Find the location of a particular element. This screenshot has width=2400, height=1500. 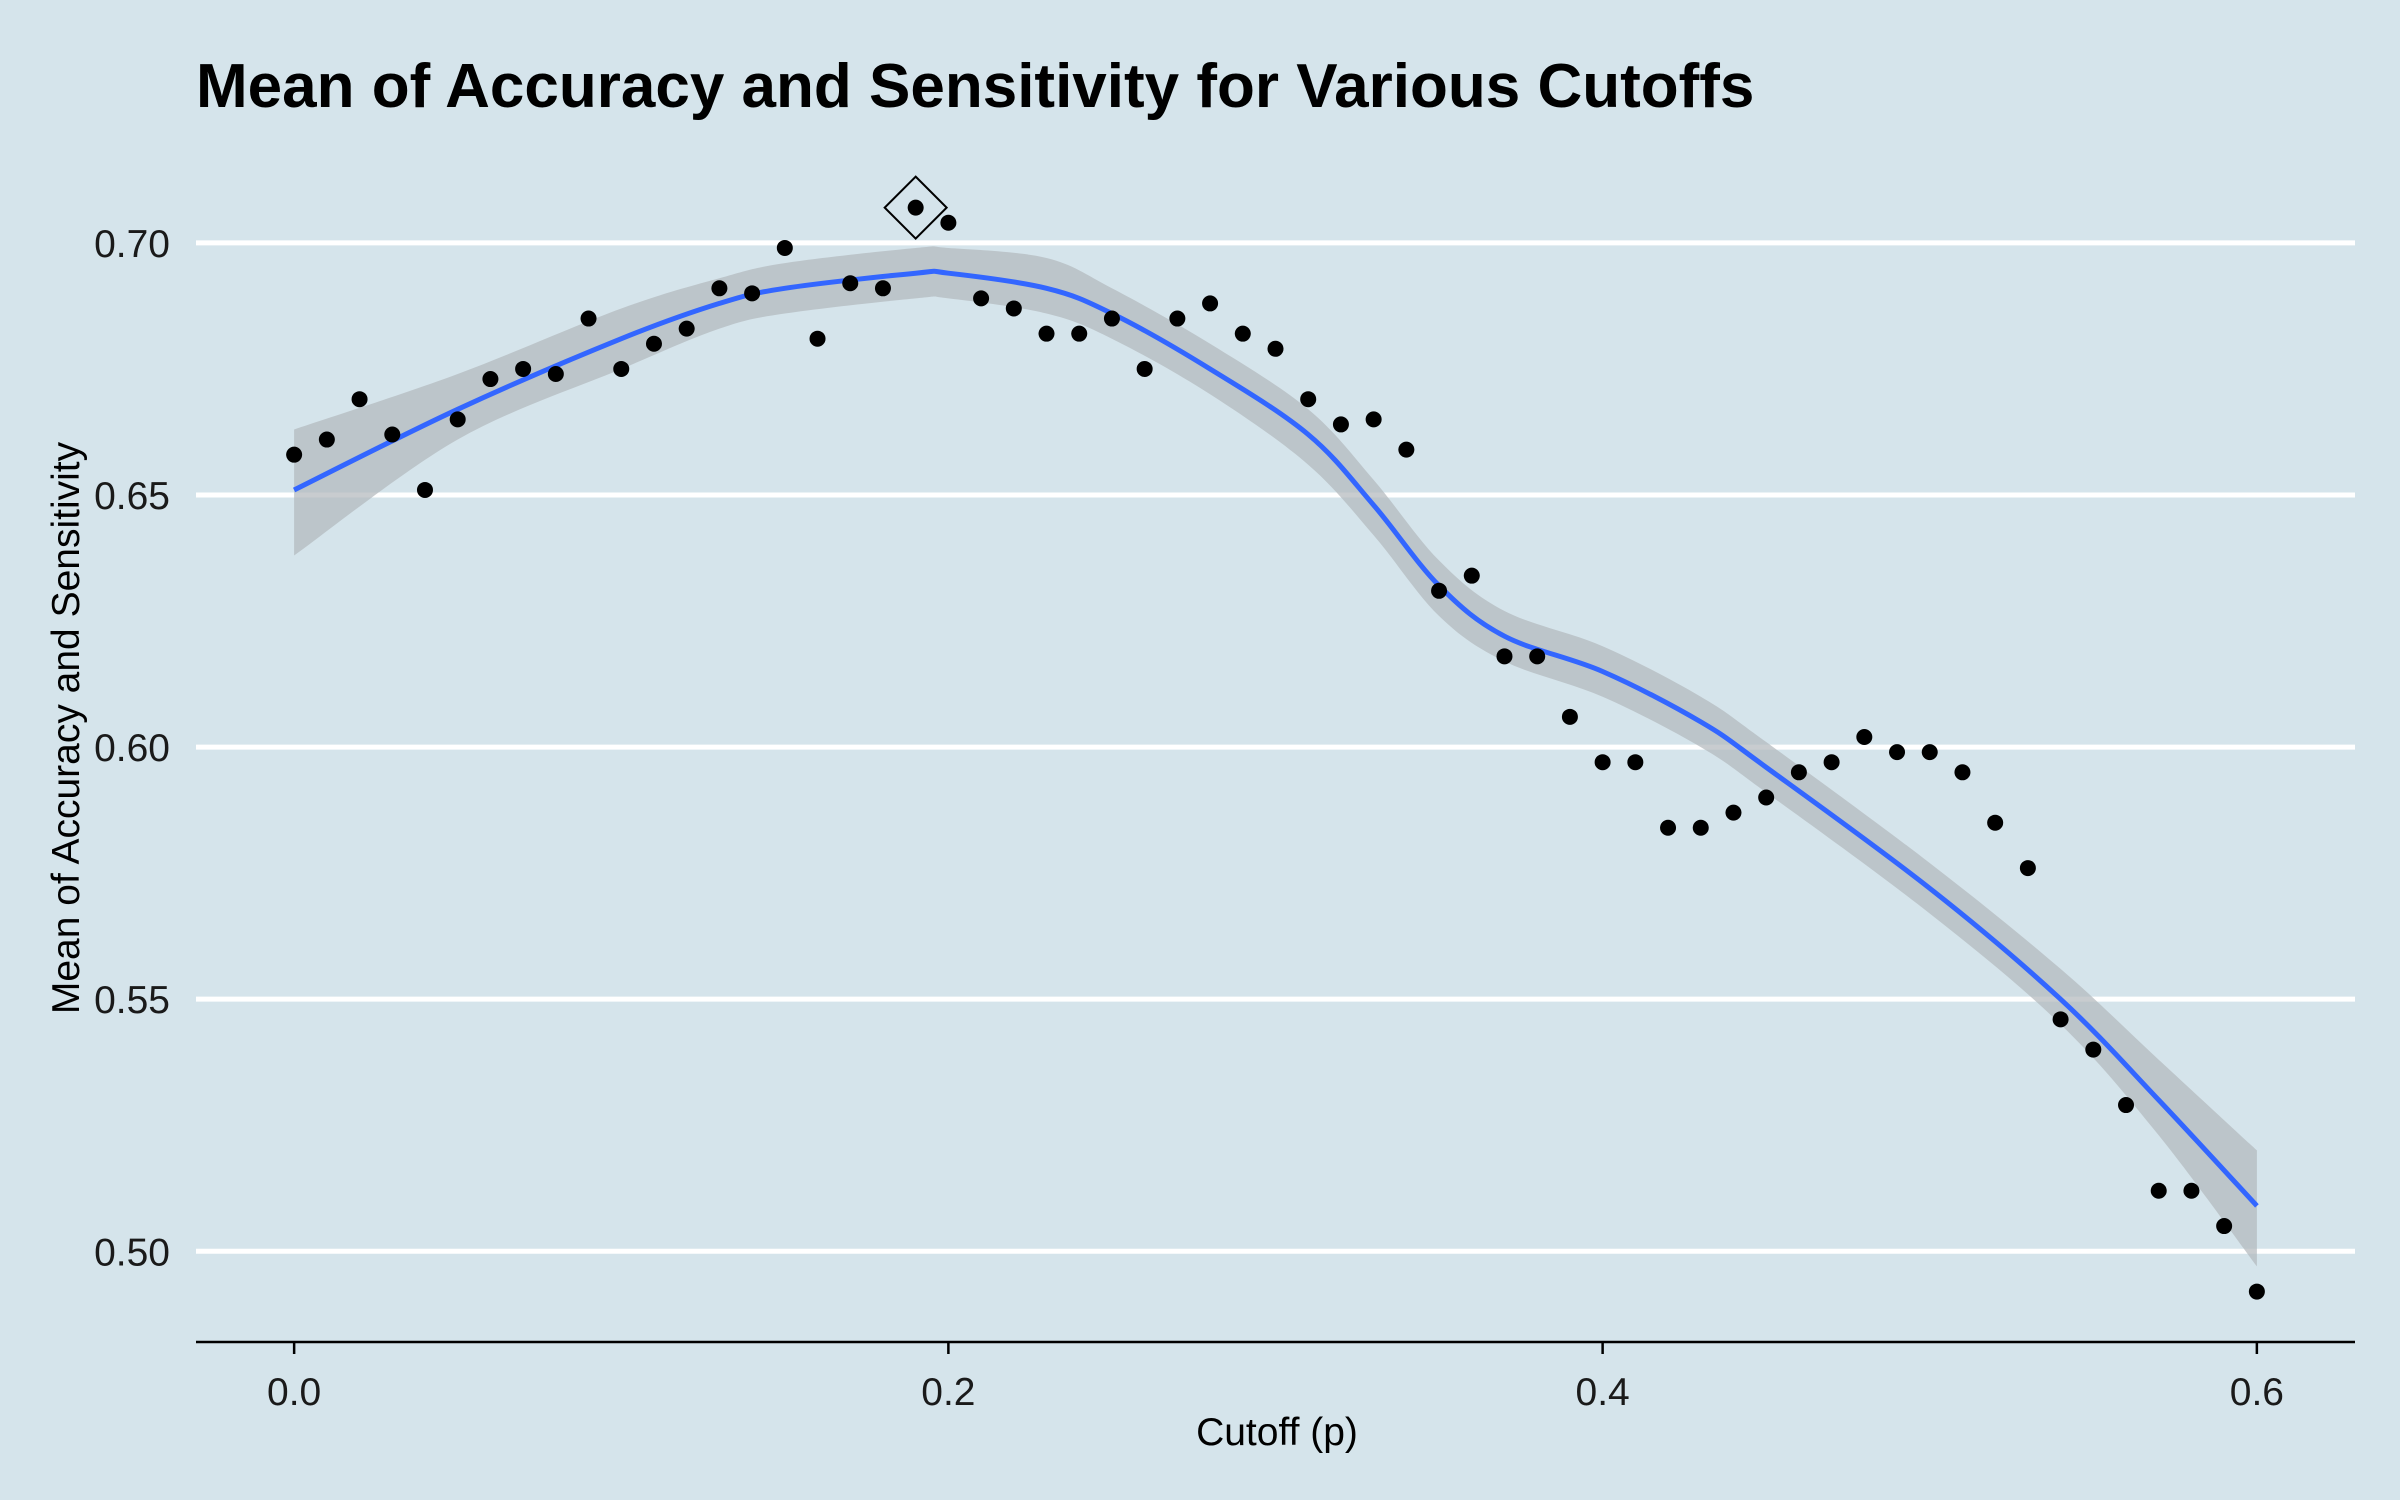

x-tick-label: 0.2 is located at coordinates (948, 1392).